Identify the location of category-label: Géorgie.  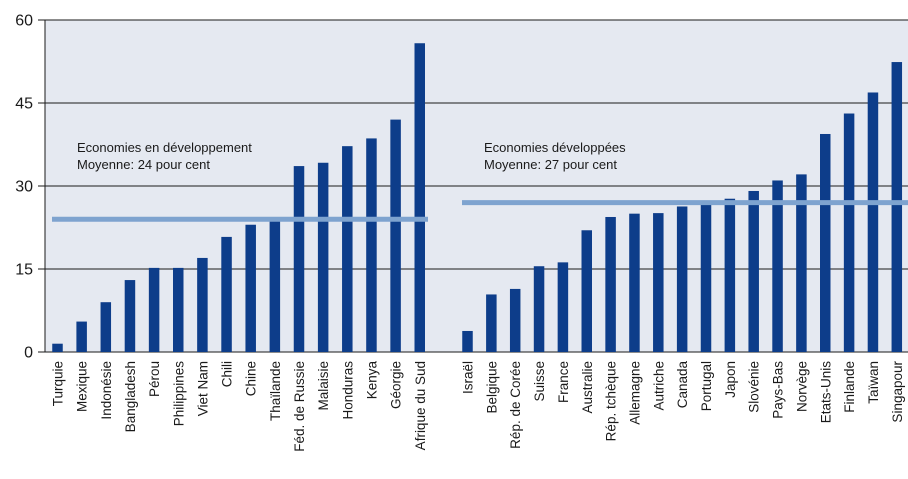
(396, 385).